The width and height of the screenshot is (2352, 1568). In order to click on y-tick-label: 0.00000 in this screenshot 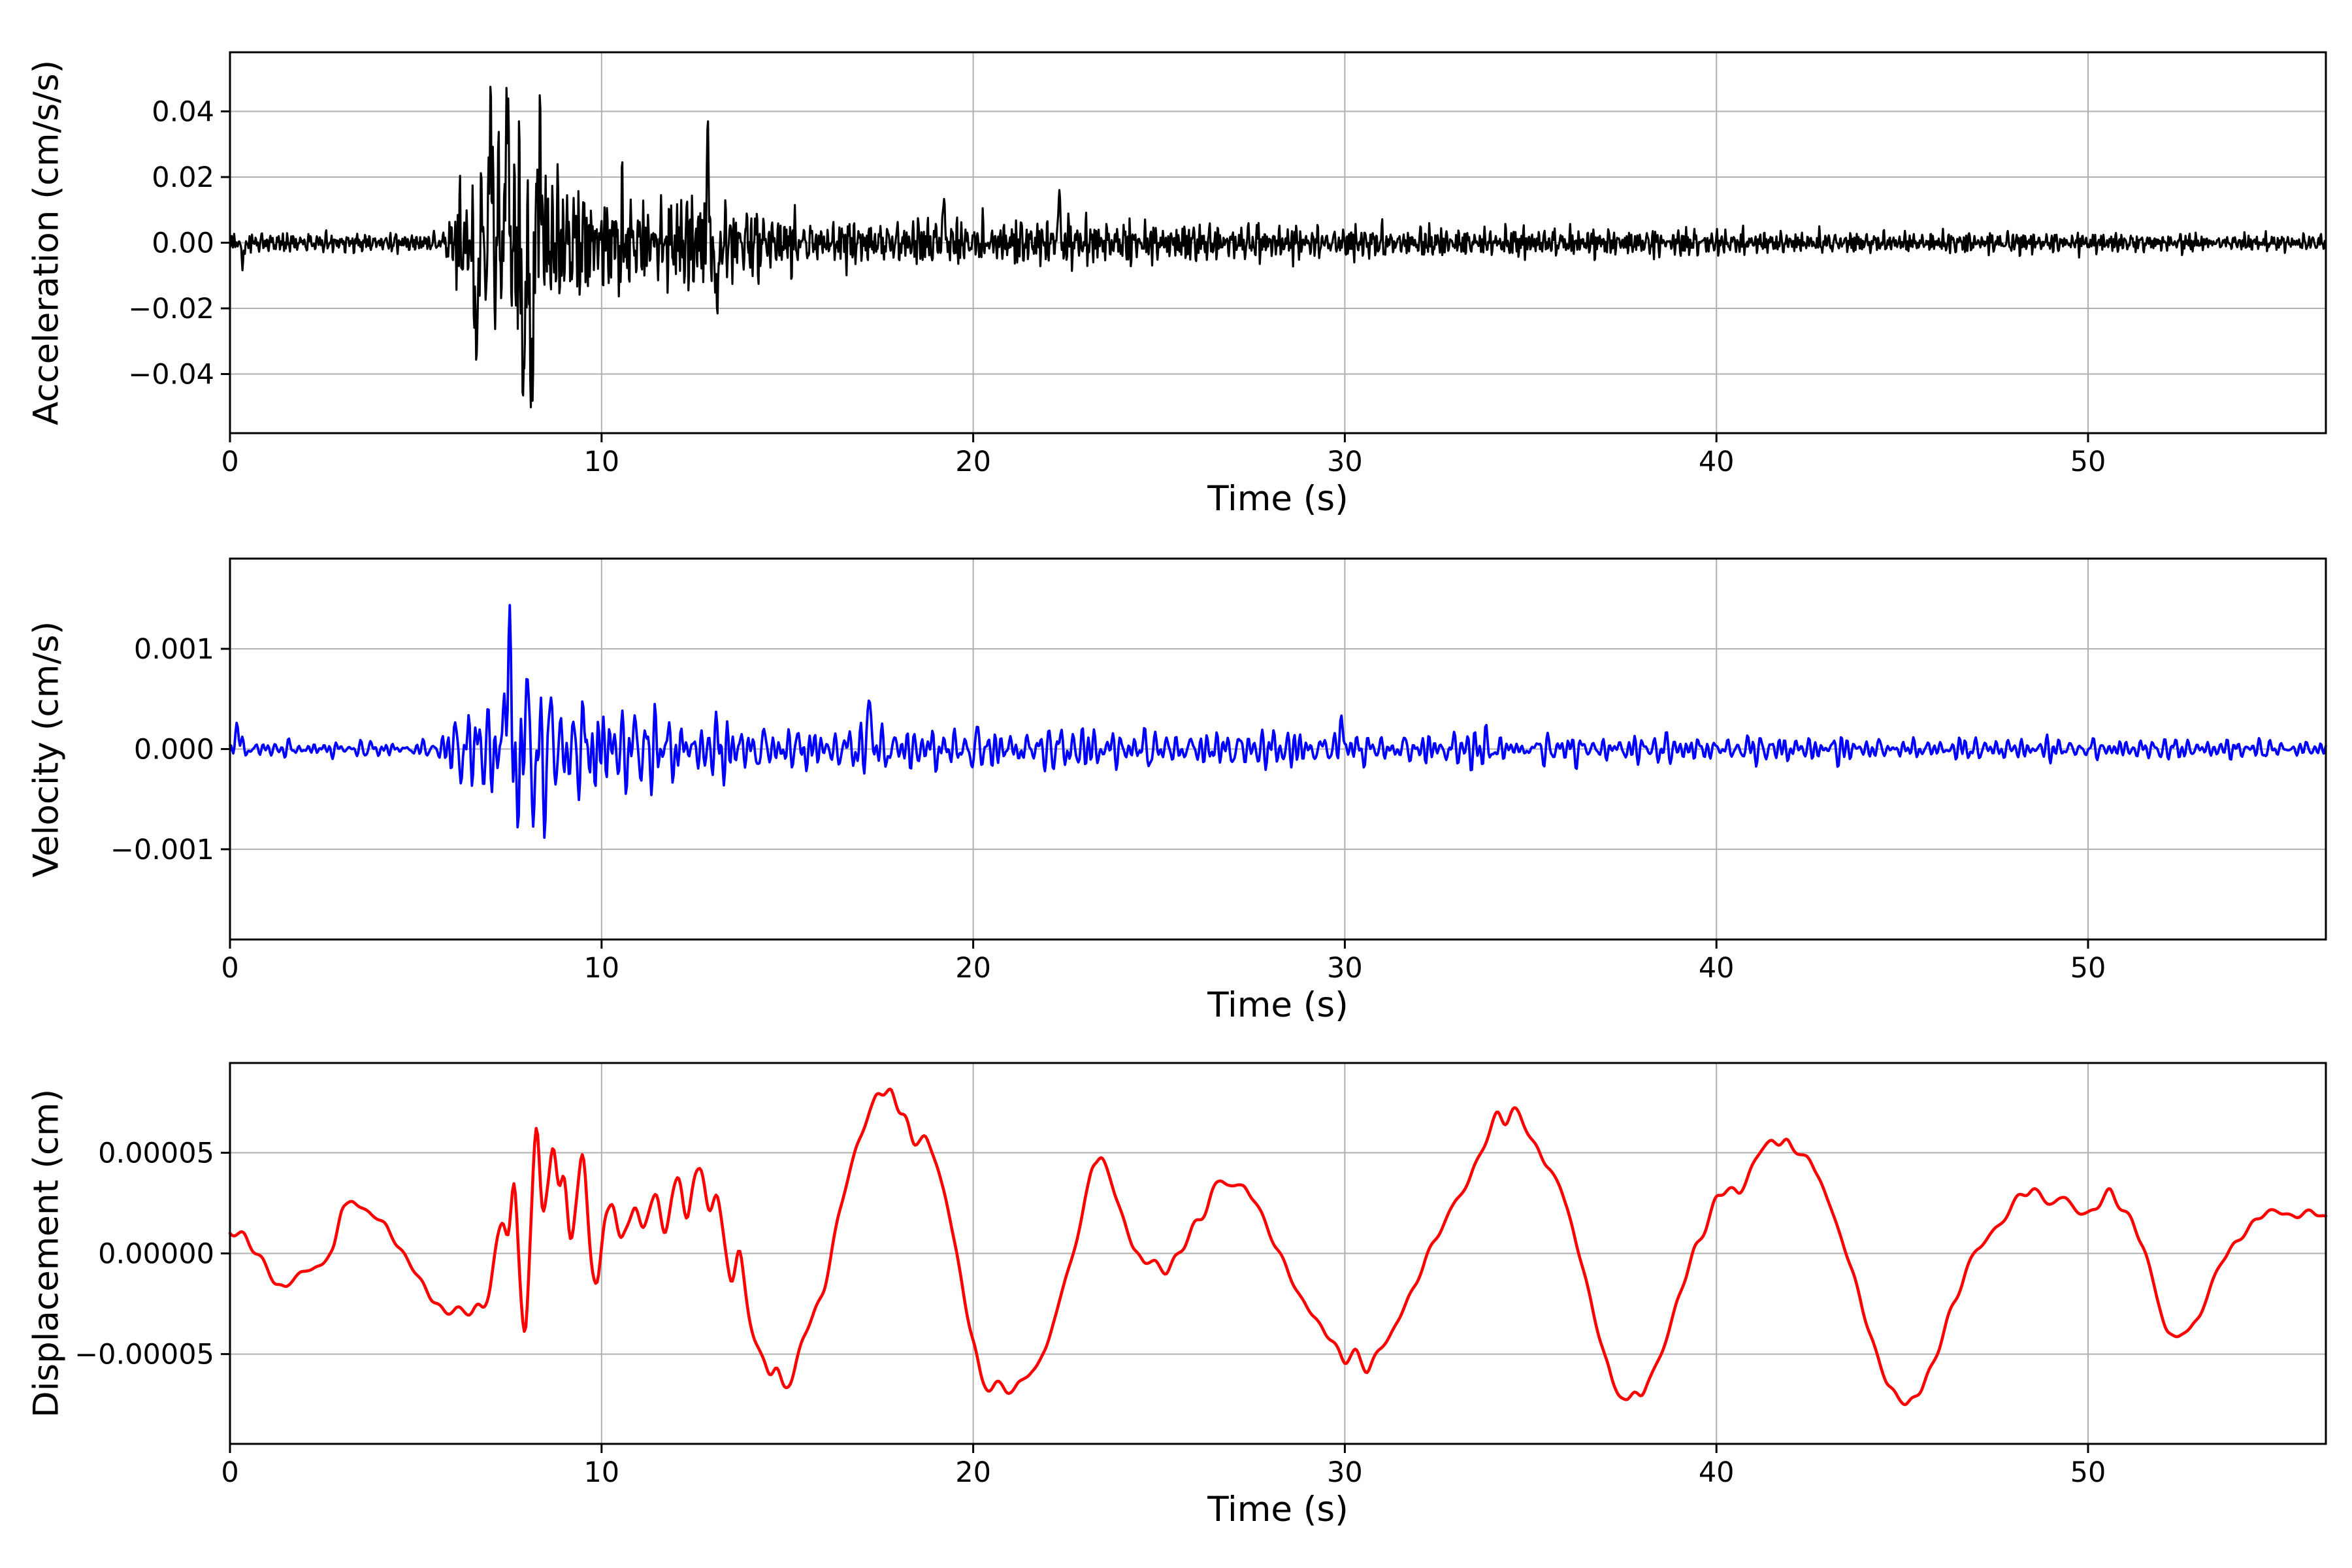, I will do `click(156, 1254)`.